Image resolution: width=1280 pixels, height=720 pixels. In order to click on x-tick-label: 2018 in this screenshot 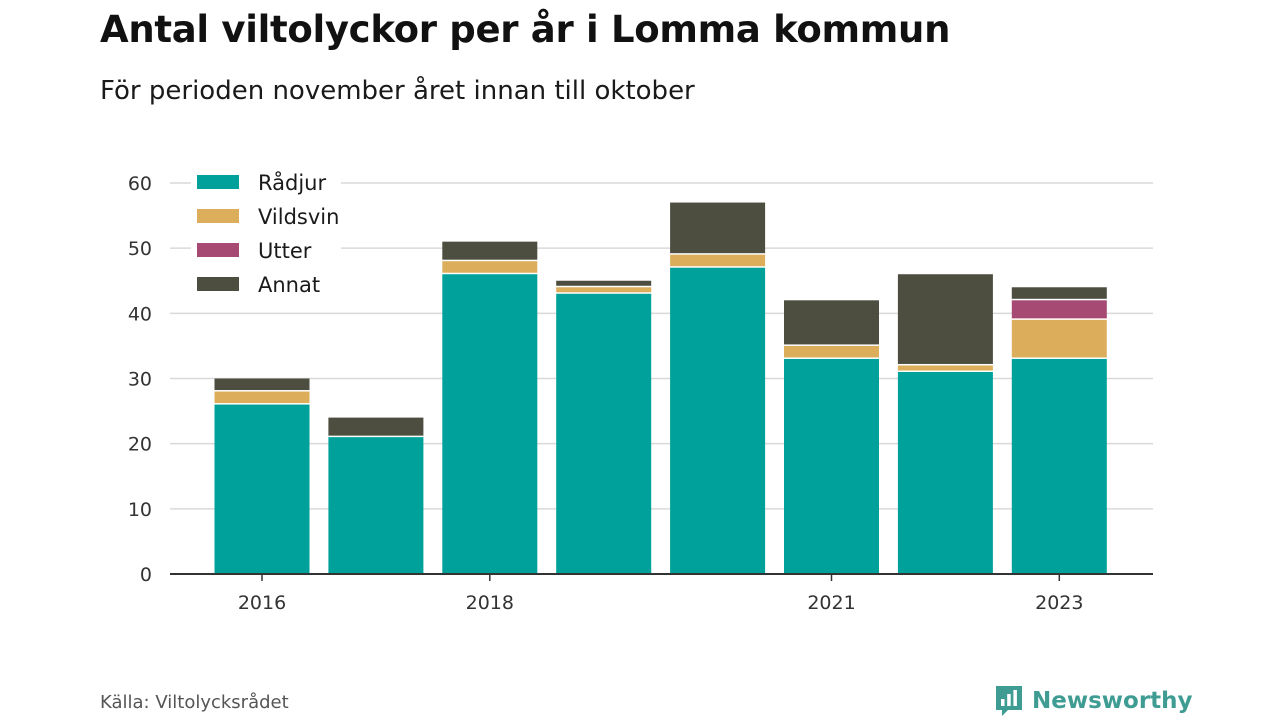, I will do `click(490, 603)`.